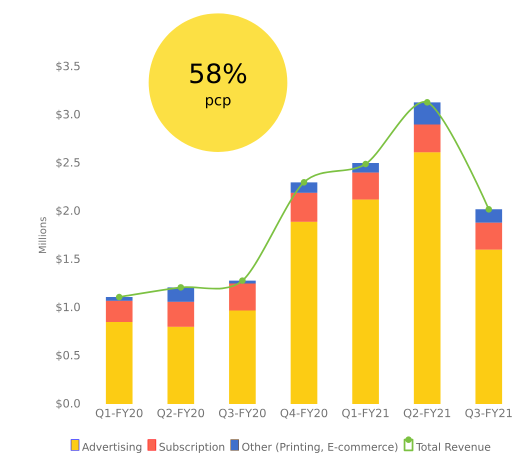 This screenshot has width=528, height=458. I want to click on x-tick-label: Q1-FY20, so click(119, 413).